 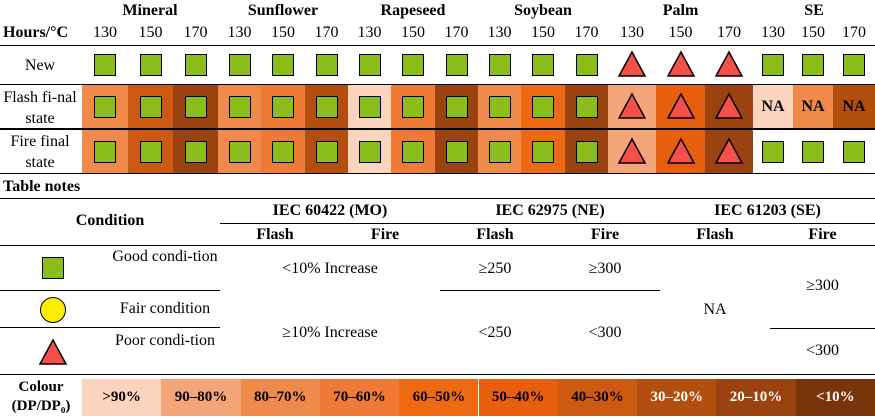 What do you see at coordinates (822, 234) in the screenshot?
I see `fire-header-se: Fire` at bounding box center [822, 234].